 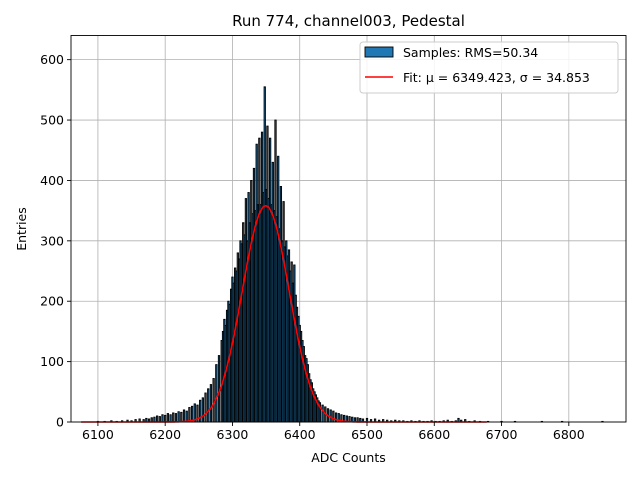 What do you see at coordinates (434, 434) in the screenshot?
I see `x-tick-label: 6600` at bounding box center [434, 434].